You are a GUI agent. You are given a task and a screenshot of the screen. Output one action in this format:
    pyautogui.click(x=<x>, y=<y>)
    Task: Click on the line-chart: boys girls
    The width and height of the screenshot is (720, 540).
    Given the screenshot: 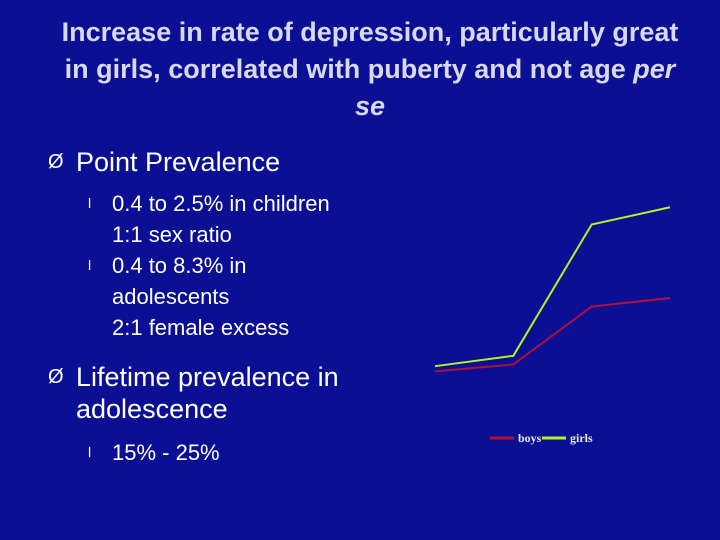 What is the action you would take?
    pyautogui.click(x=552, y=325)
    